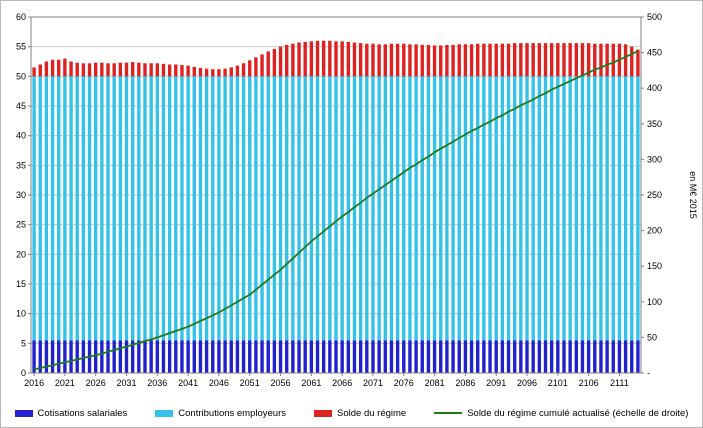  What do you see at coordinates (21, 17) in the screenshot?
I see `svg-text: 60` at bounding box center [21, 17].